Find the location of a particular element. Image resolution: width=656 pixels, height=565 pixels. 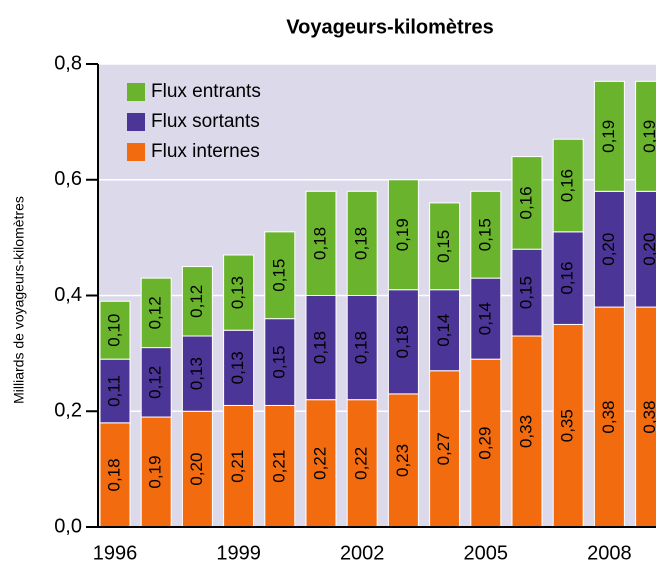

y-axis-label: Milliards de voyageurs-kilomètres is located at coordinates (19, 300).